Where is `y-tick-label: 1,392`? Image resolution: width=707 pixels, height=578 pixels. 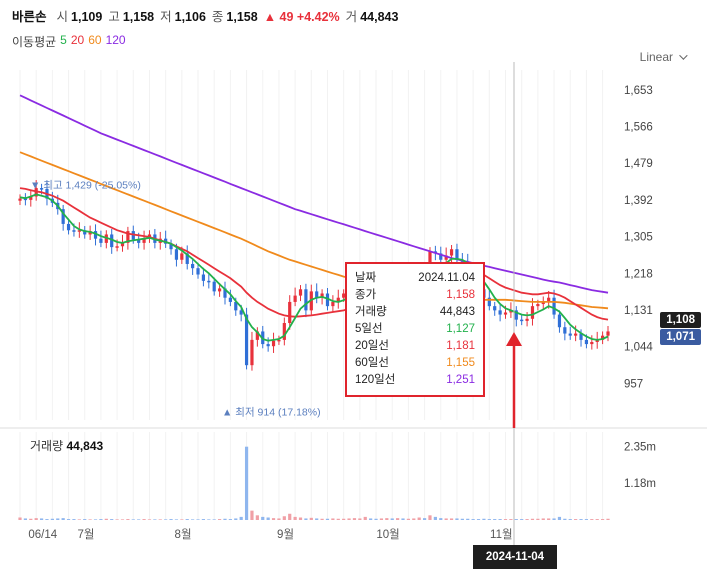
y-tick-label: 1,392 is located at coordinates (638, 201).